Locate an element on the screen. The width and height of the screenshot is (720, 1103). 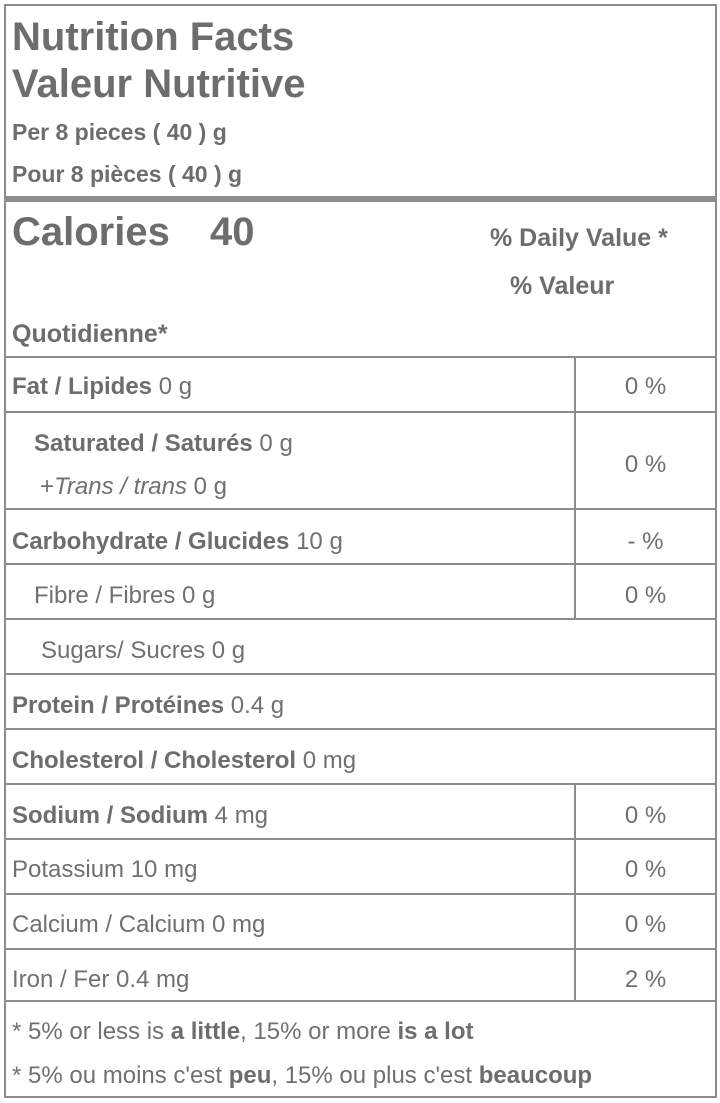
footnote-text: , 15% or more is located at coordinates (319, 1031).